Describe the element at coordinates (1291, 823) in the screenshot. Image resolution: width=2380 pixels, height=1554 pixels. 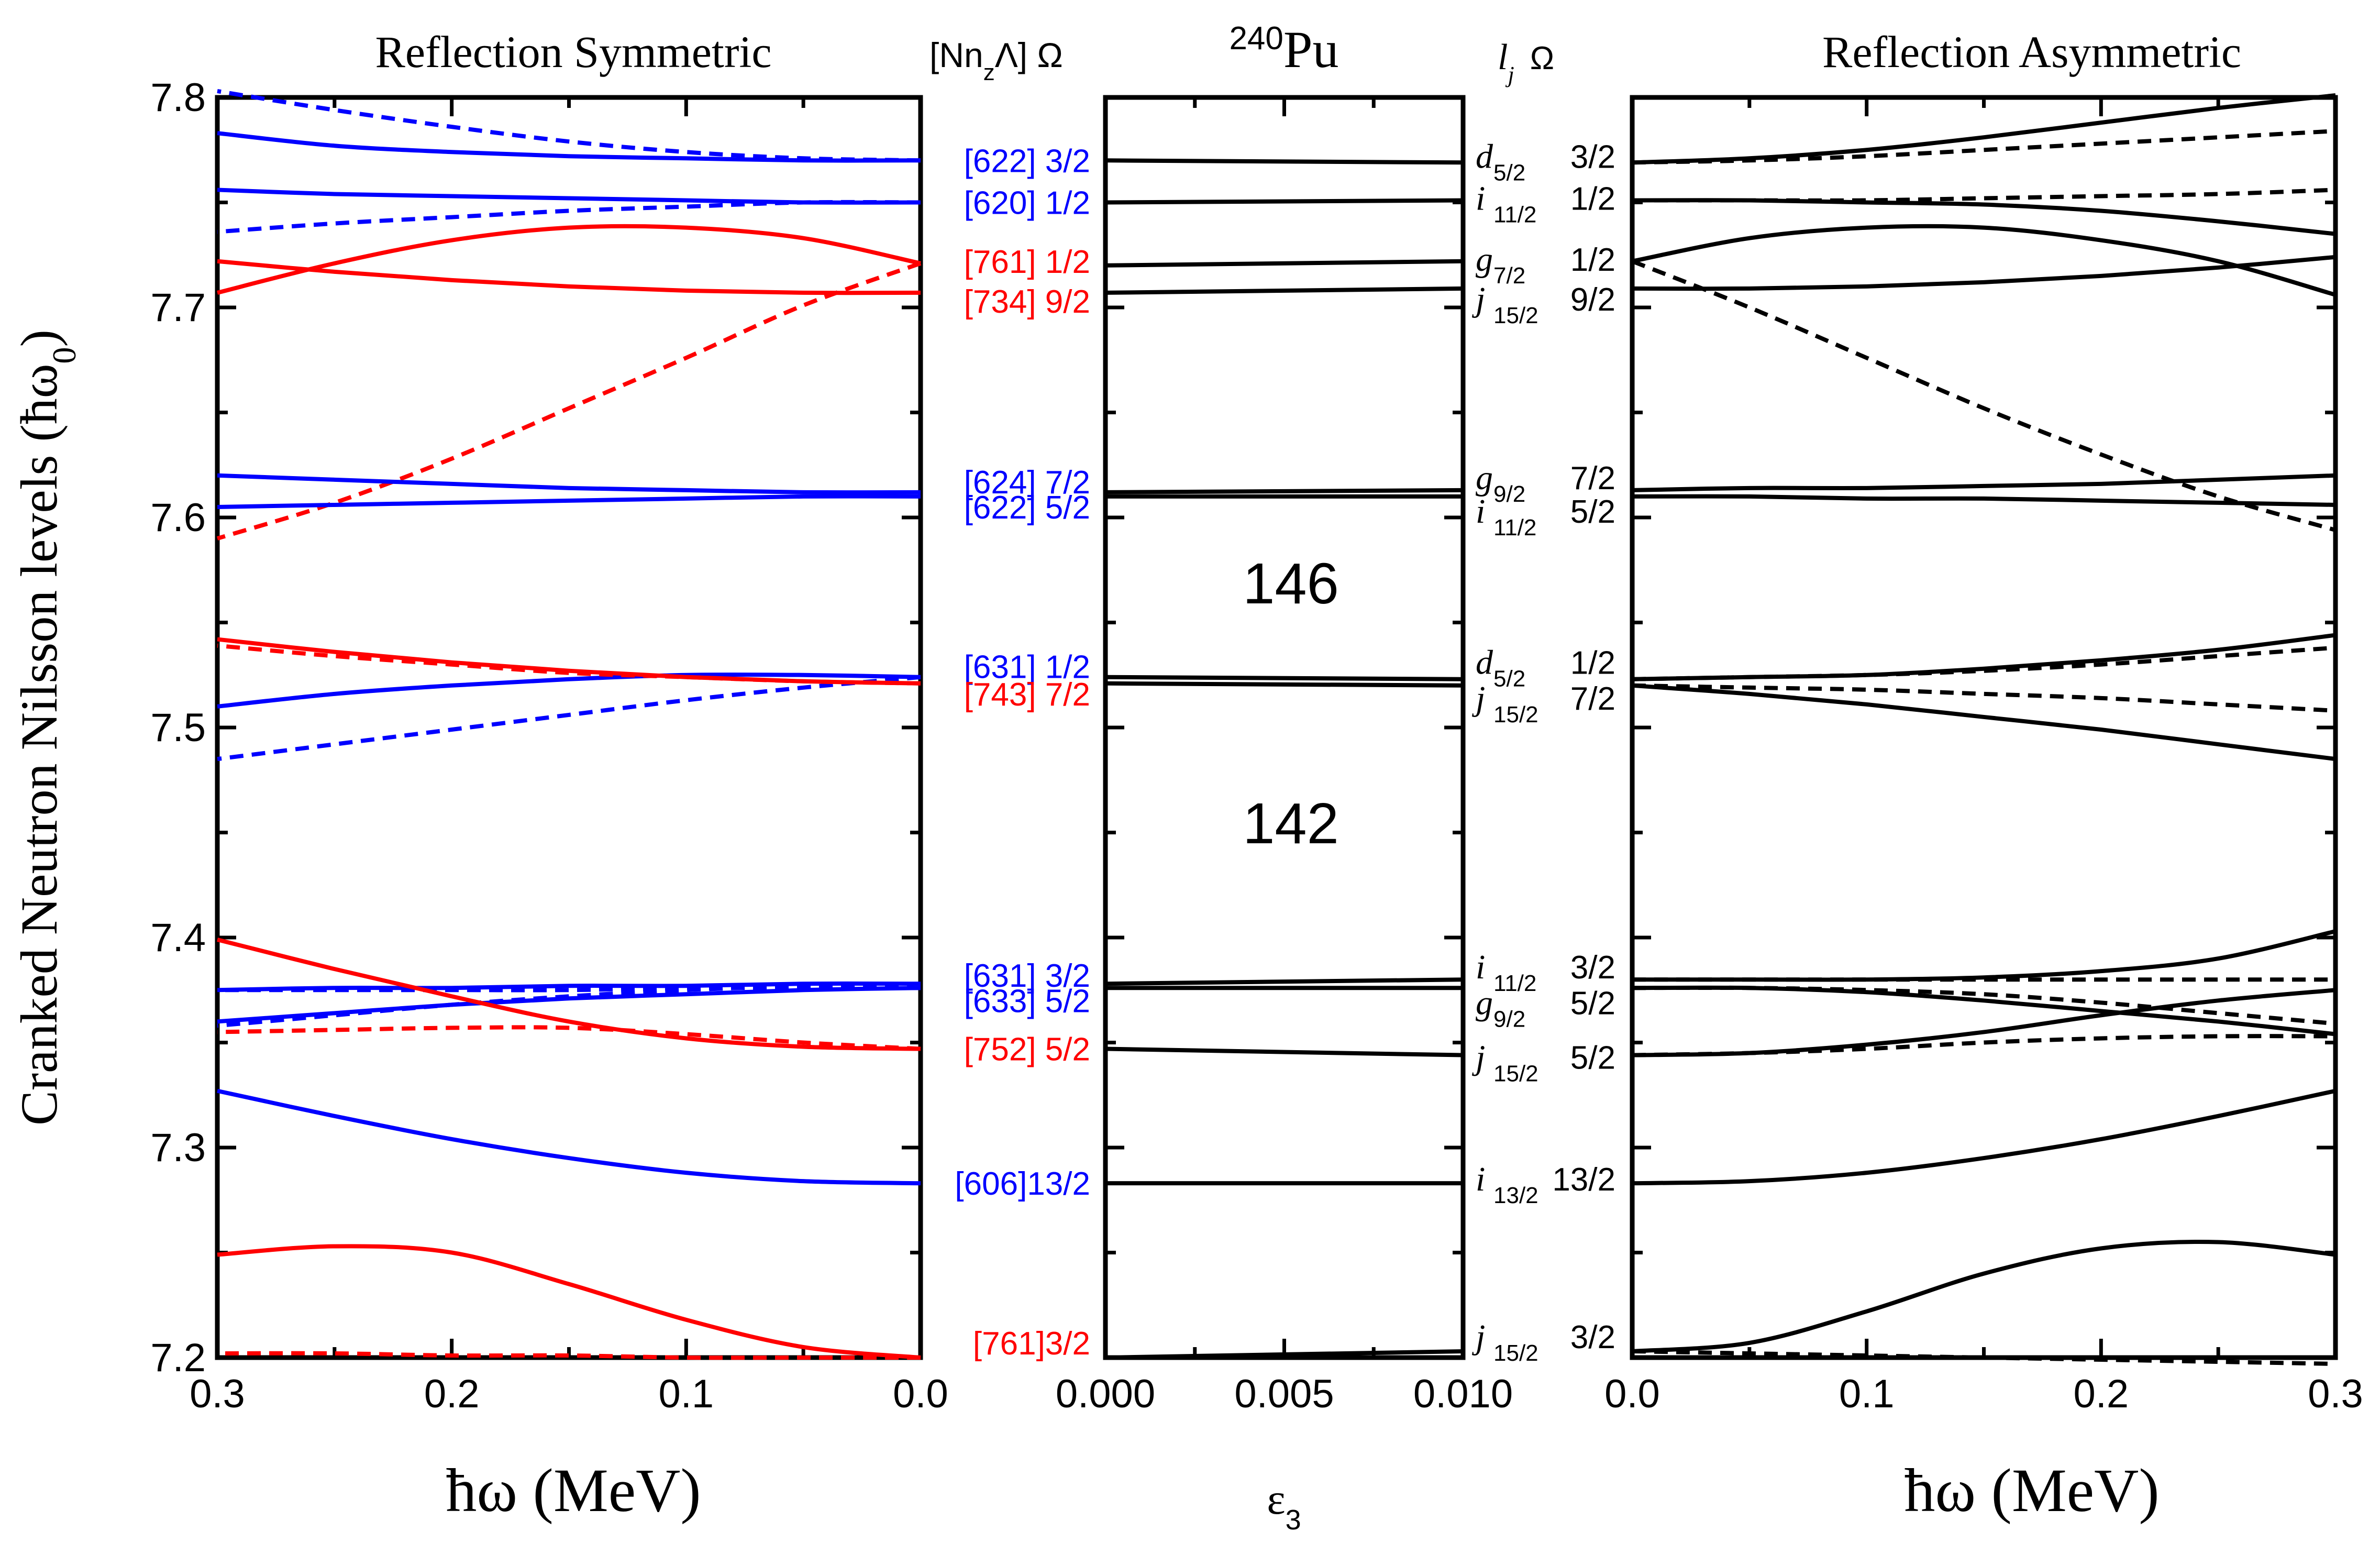
I see `shell-gap-142: 142` at that location.